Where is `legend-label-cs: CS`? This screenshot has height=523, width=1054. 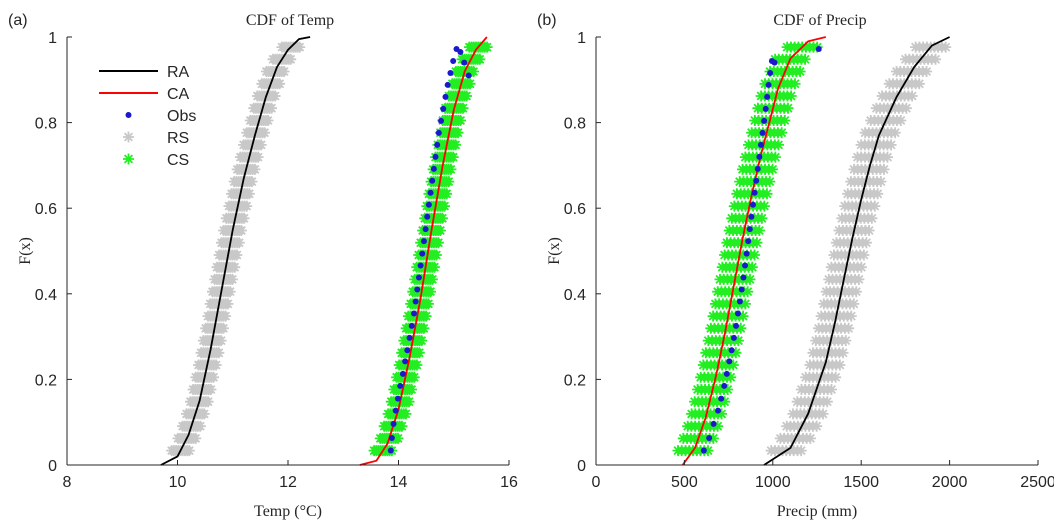
legend-label-cs: CS is located at coordinates (178, 160).